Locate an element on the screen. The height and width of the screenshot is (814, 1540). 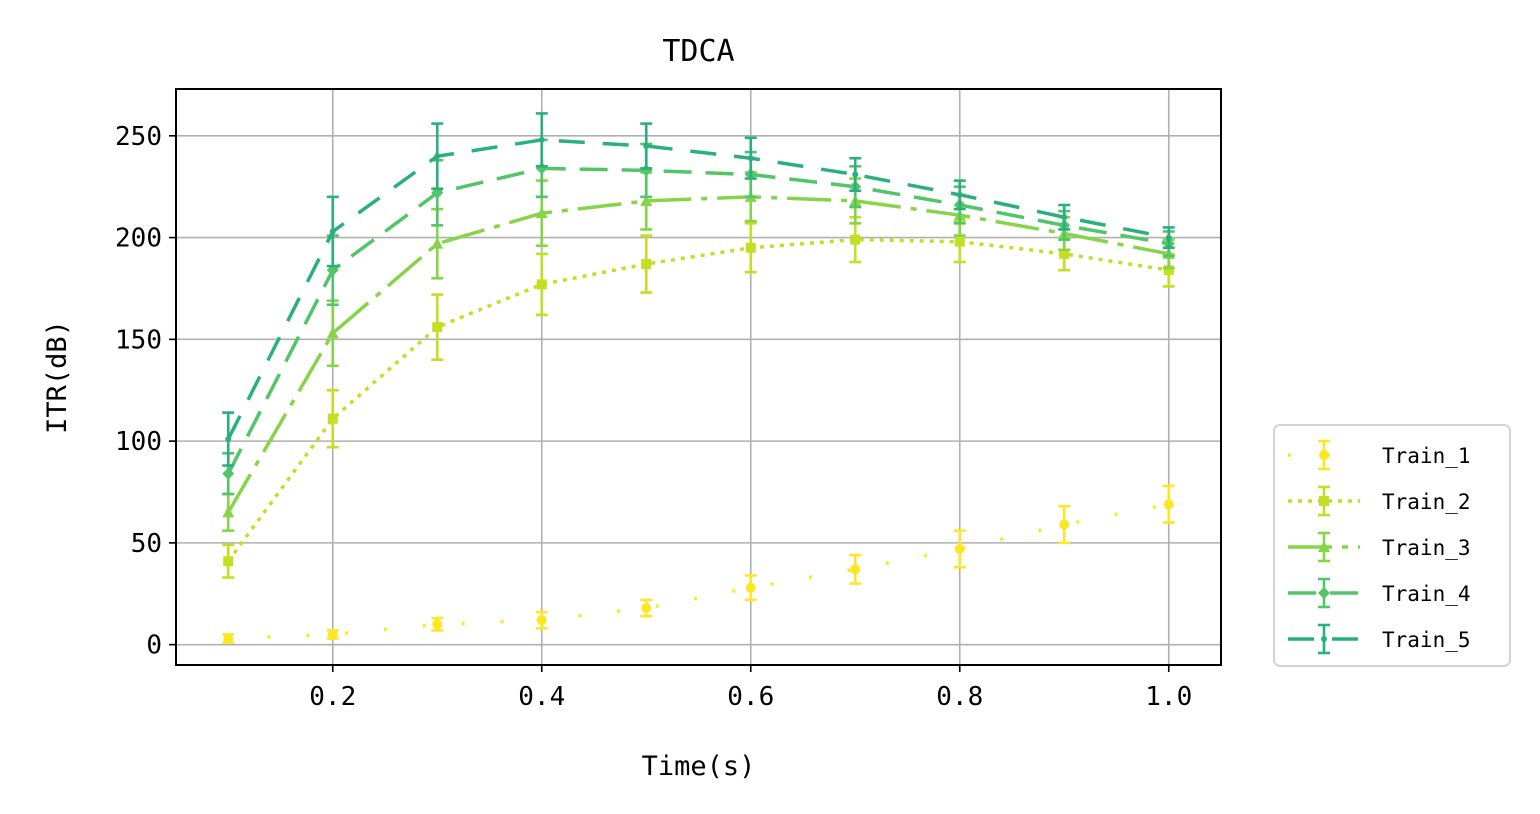
legend-label: Train_1 is located at coordinates (1426, 456).